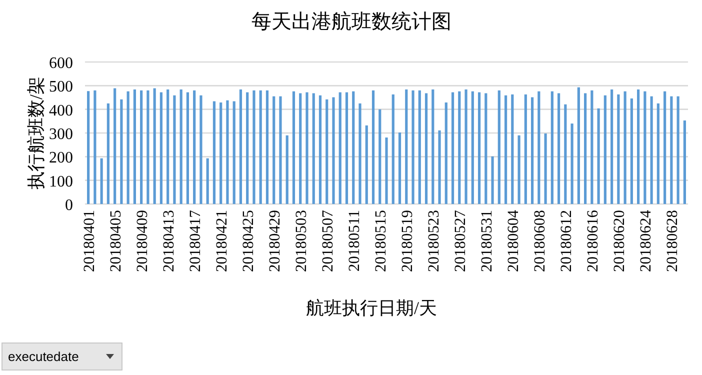 The image size is (702, 375). What do you see at coordinates (61, 134) in the screenshot?
I see `y-tick-label: 300` at bounding box center [61, 134].